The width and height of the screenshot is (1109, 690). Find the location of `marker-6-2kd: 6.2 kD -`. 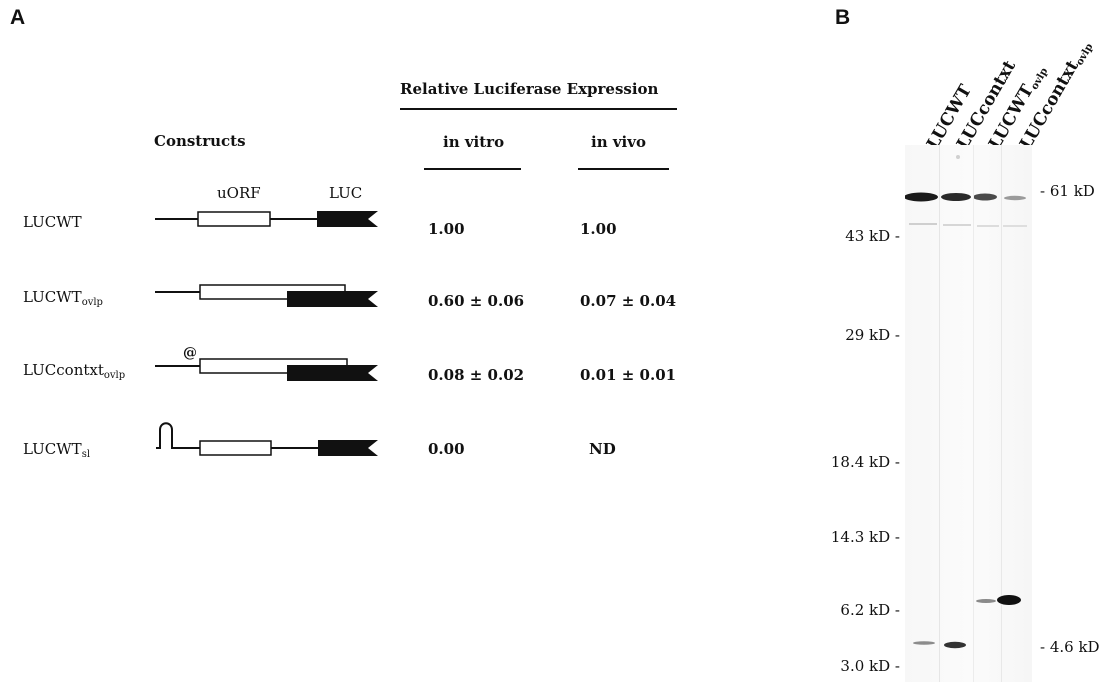

marker-6-2kd: 6.2 kD - is located at coordinates (870, 610).